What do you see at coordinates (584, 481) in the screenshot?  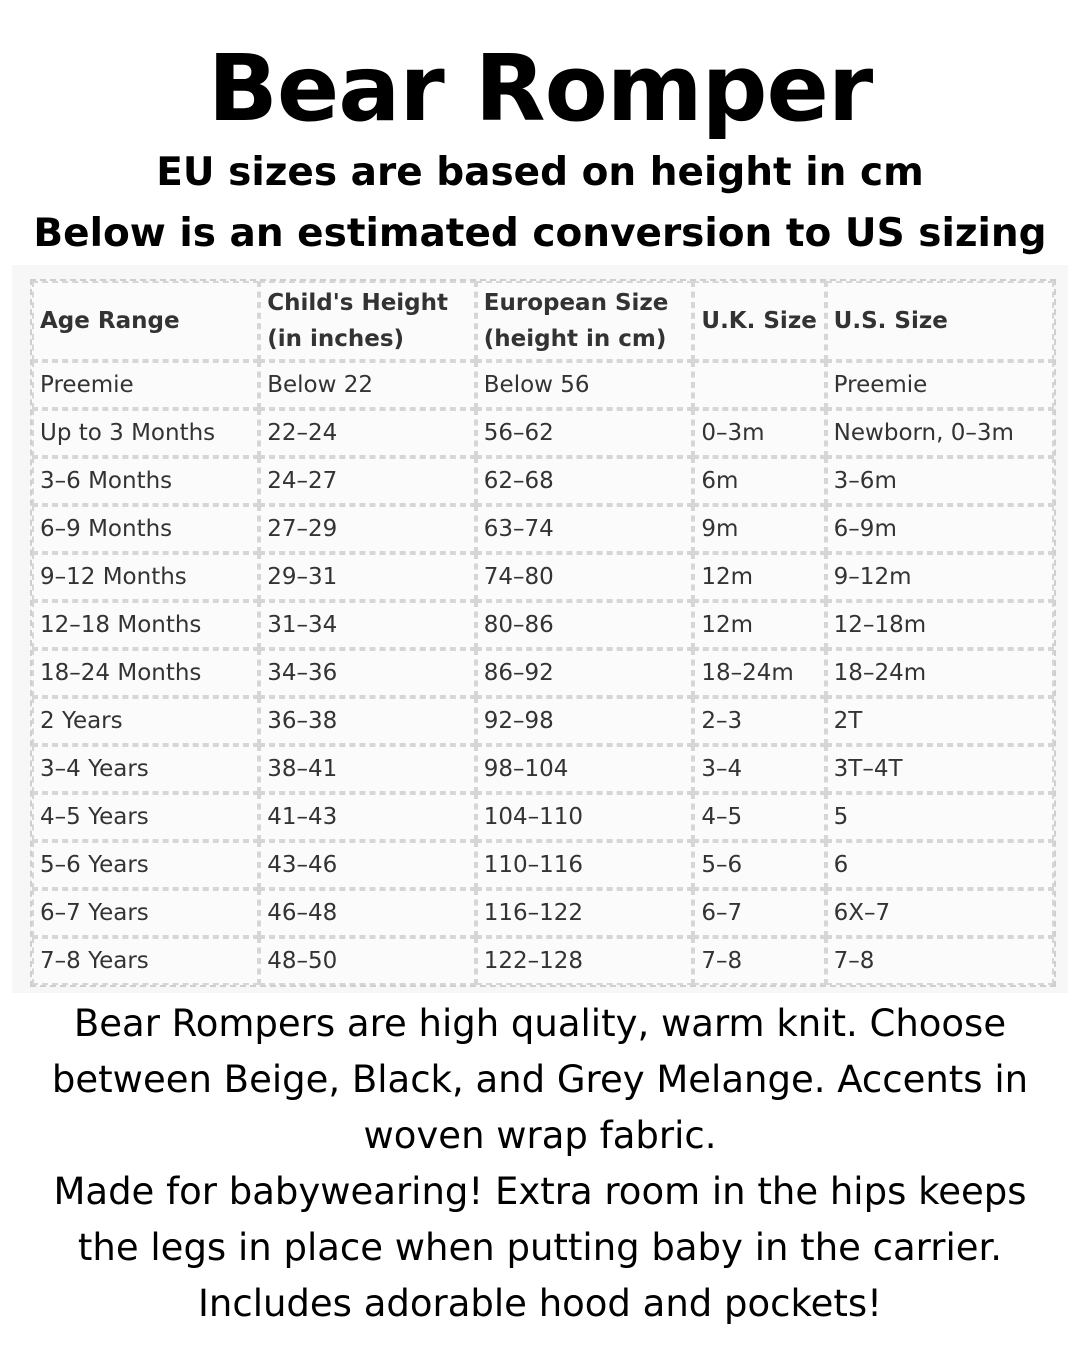 I see `cell-european-size: 62–68` at bounding box center [584, 481].